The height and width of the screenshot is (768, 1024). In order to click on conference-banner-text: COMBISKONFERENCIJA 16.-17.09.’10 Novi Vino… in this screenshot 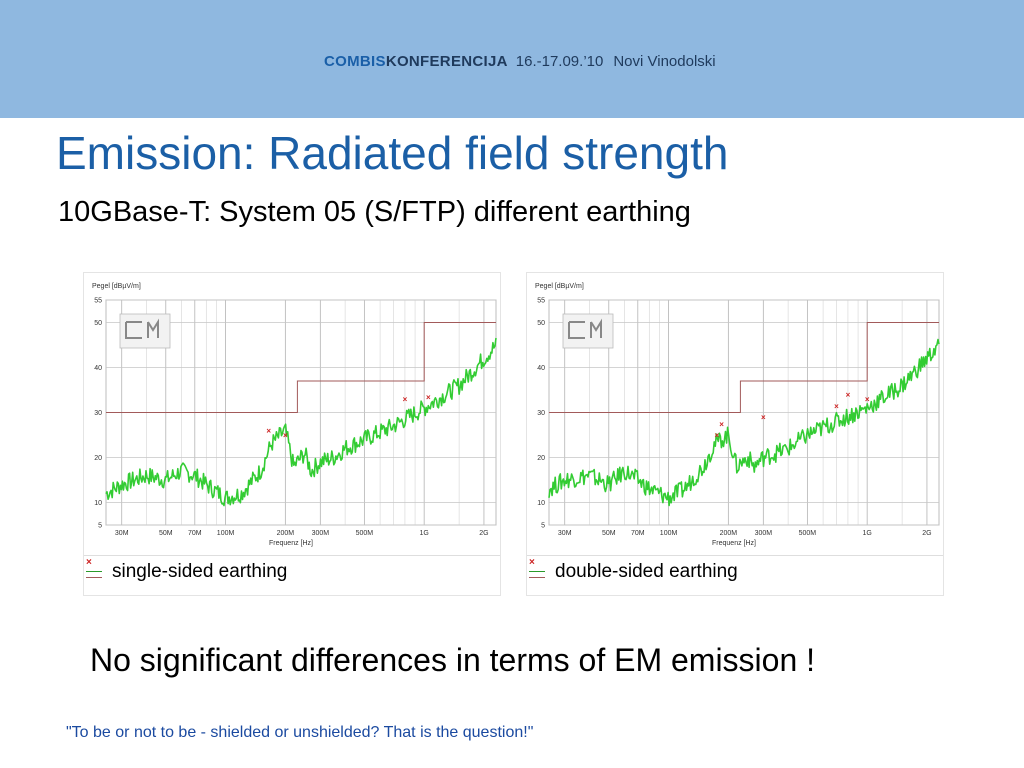, I will do `click(520, 65)`.